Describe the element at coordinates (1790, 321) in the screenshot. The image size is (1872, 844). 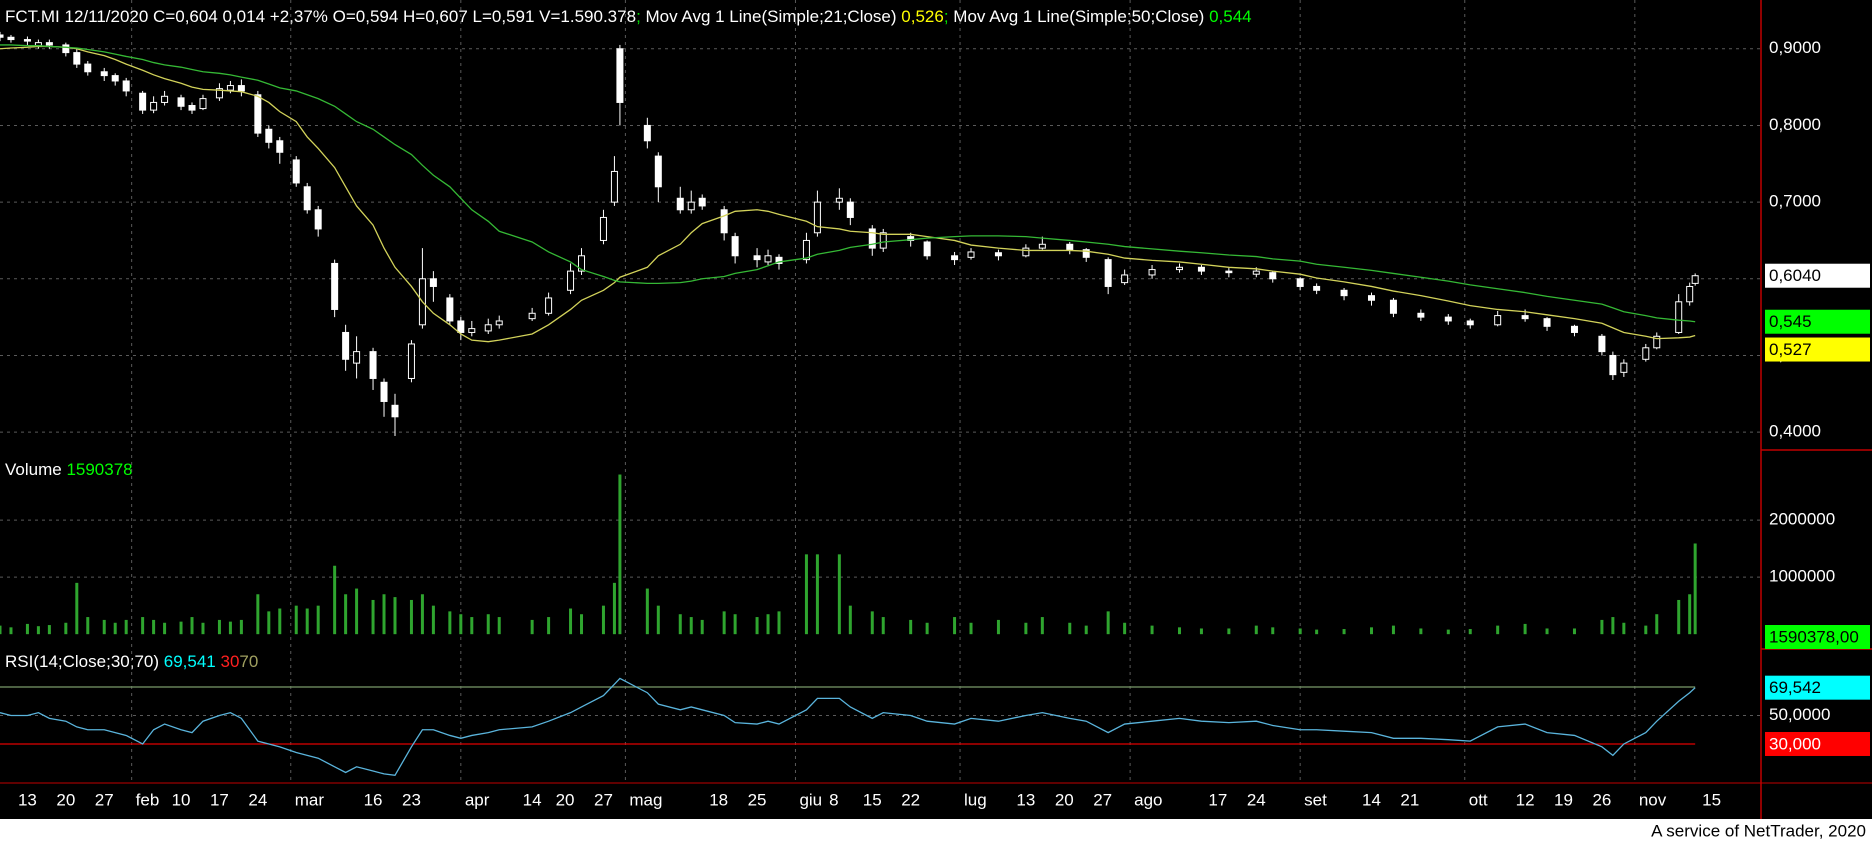
I see `ma50-label: 0,545` at that location.